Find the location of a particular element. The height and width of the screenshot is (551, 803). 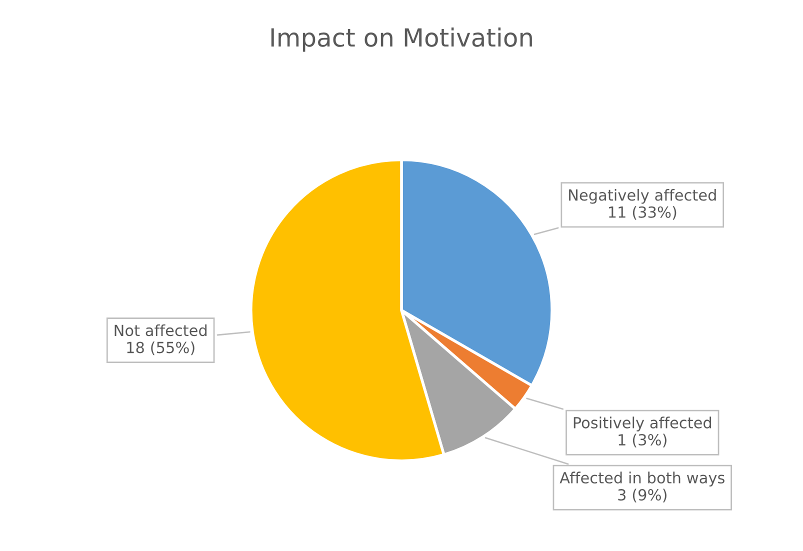

data-label: 1 (3%) is located at coordinates (642, 441).